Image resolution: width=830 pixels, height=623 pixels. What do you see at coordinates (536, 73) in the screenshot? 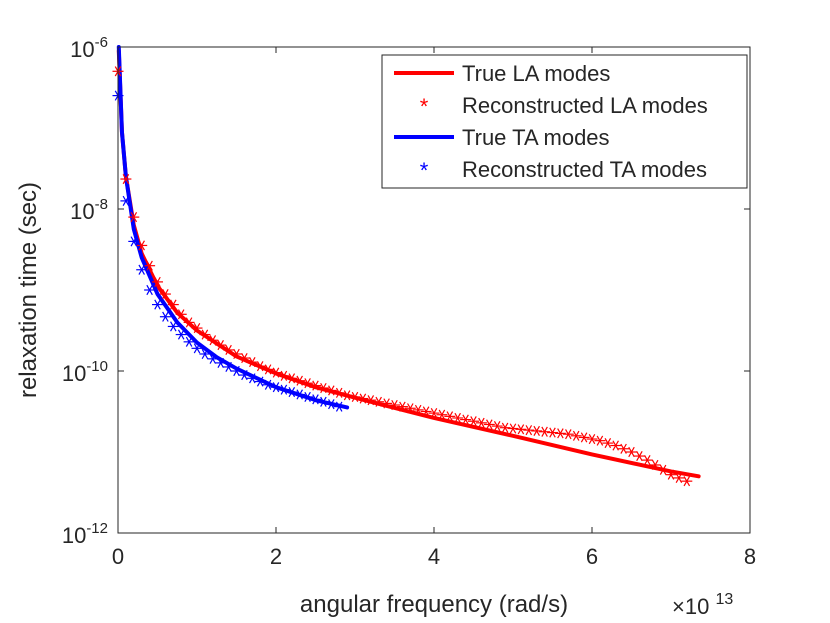
I see `legend-label-true-la: True LA modes` at bounding box center [536, 73].